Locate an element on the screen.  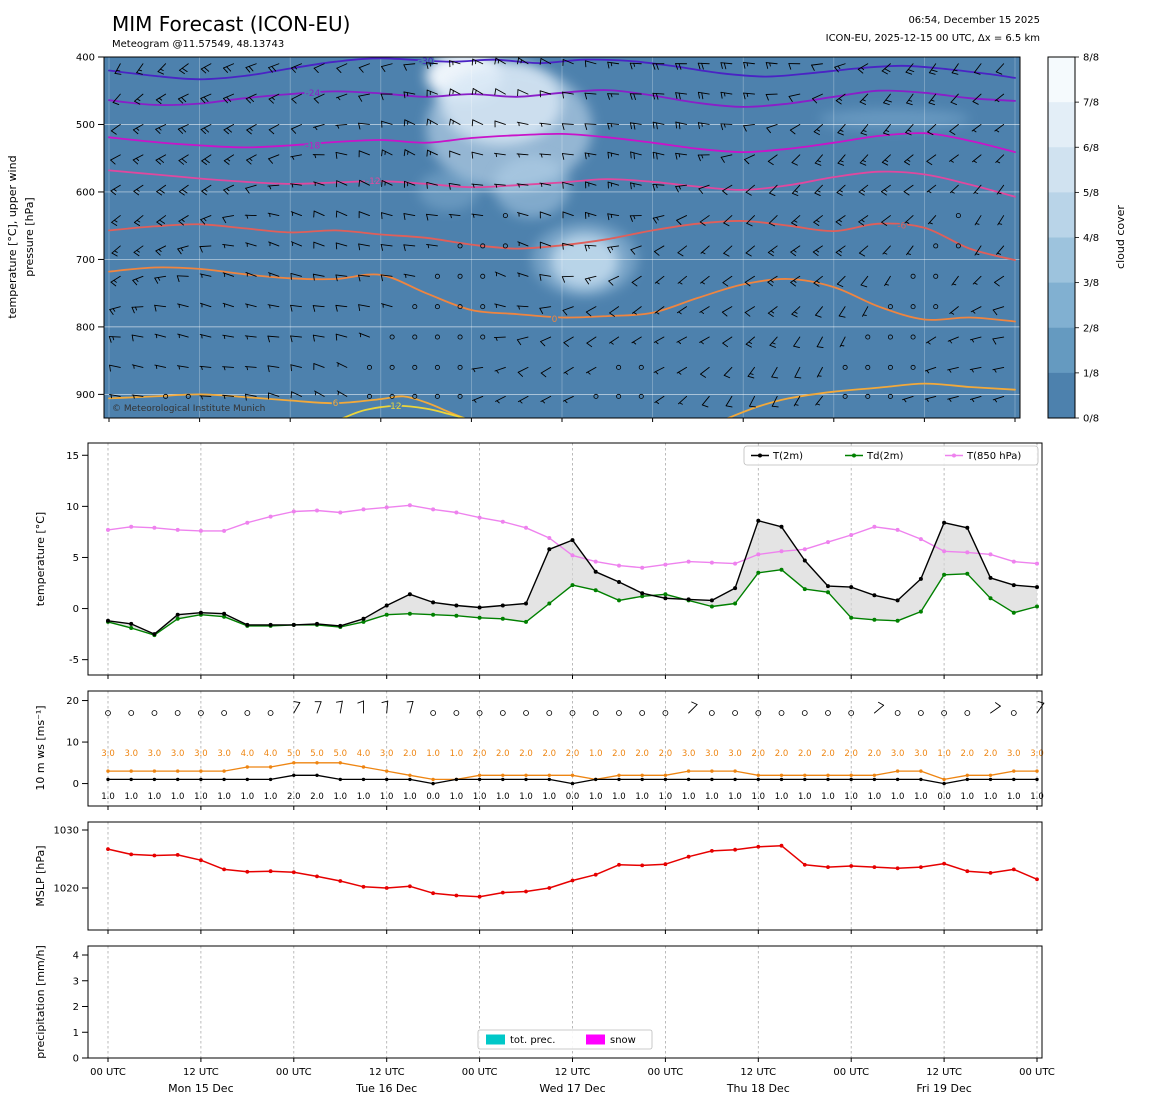
colorbar-tick-label: 4/8 is located at coordinates (1091, 238).